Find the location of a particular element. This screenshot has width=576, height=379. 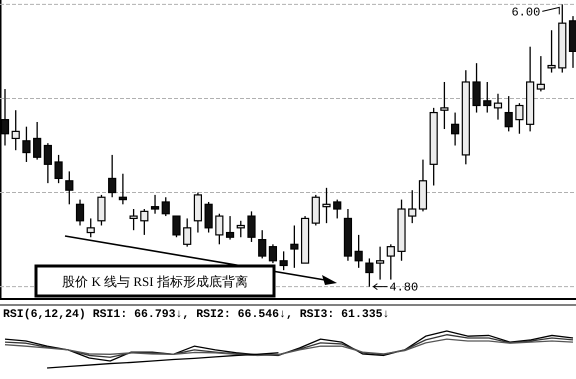

annotation: 股价 K 线与 RSI 指标形成底背离 is located at coordinates (155, 281).